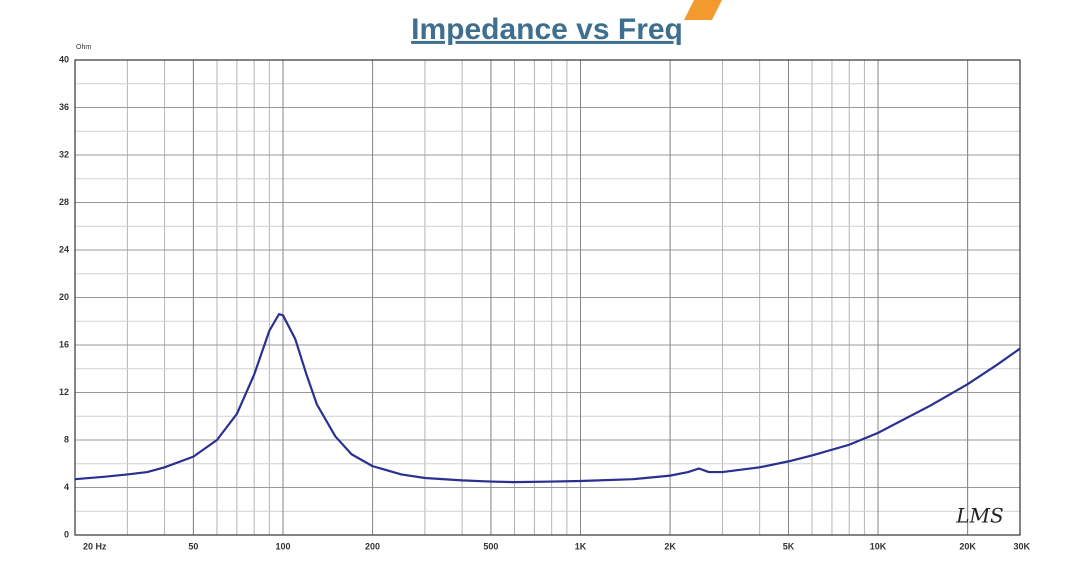  I want to click on y-unit-label: Ohm, so click(83, 47).